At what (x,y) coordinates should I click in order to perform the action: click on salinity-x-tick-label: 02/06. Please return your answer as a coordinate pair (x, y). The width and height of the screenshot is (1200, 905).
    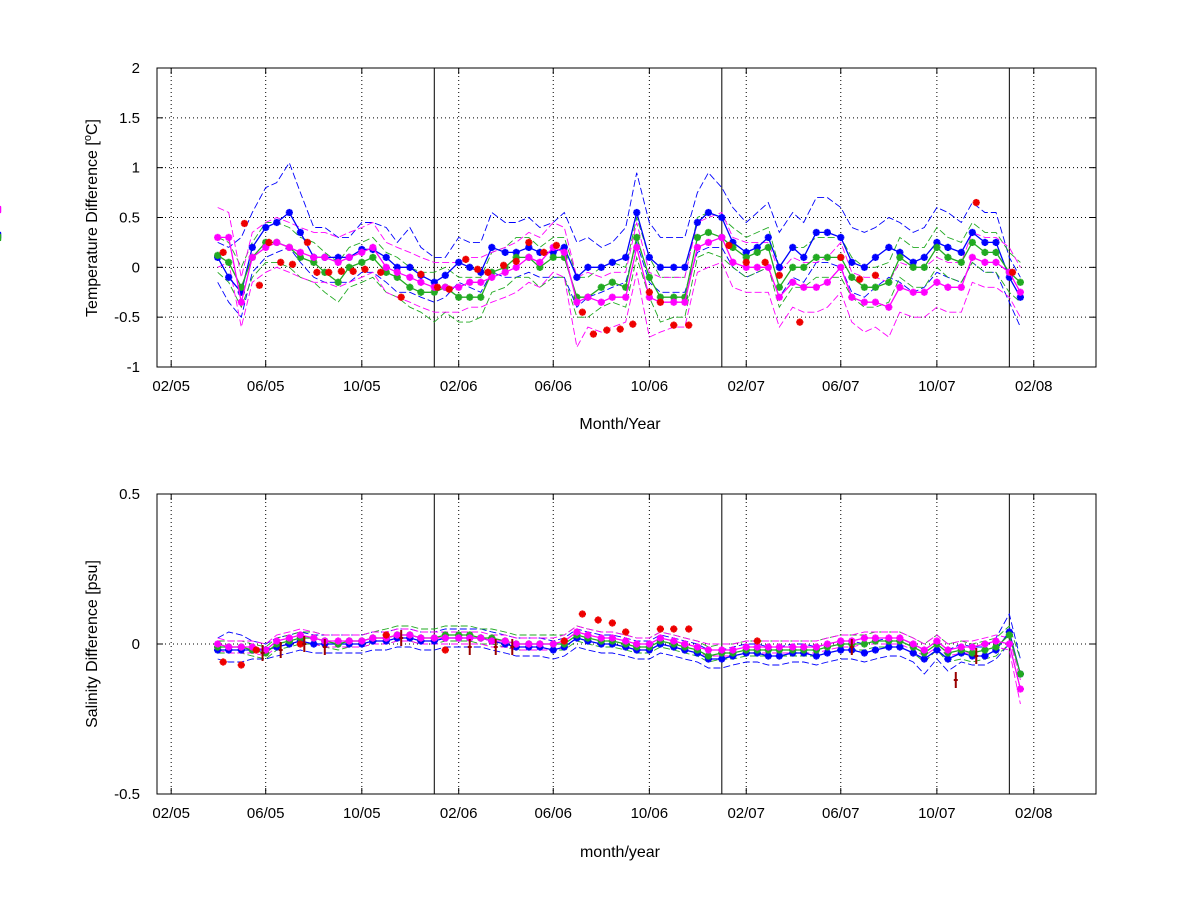
    Looking at the image, I should click on (459, 813).